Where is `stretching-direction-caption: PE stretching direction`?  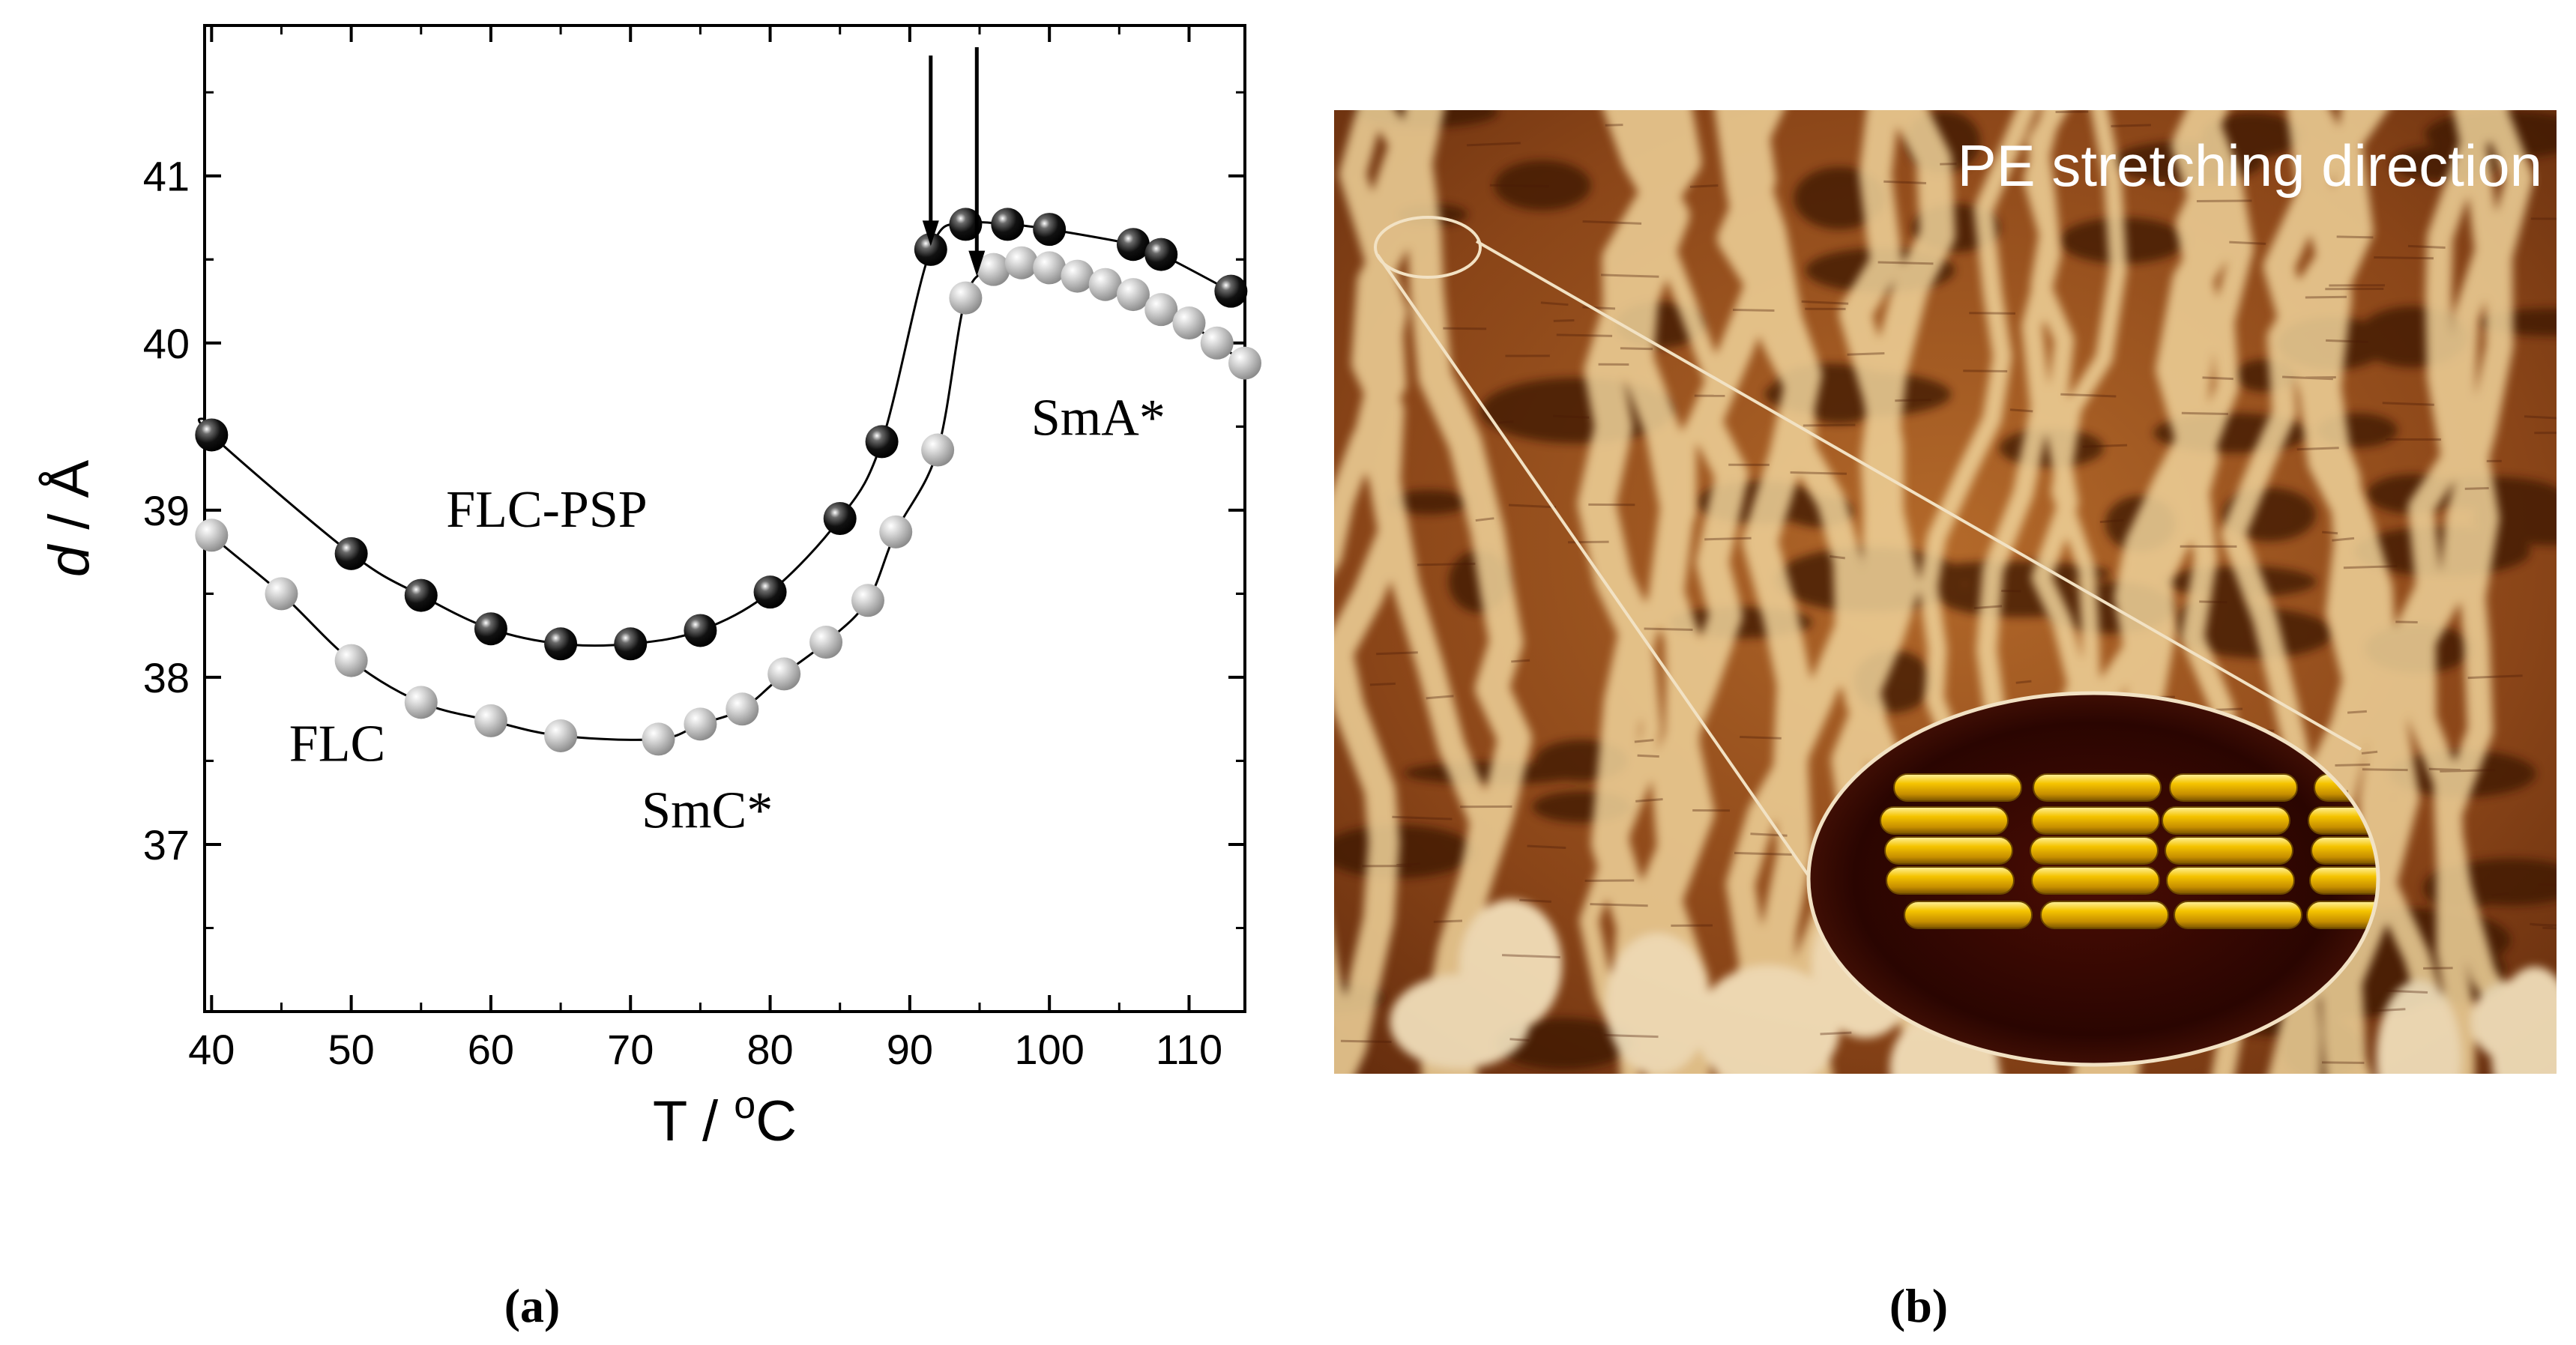 stretching-direction-caption: PE stretching direction is located at coordinates (2250, 166).